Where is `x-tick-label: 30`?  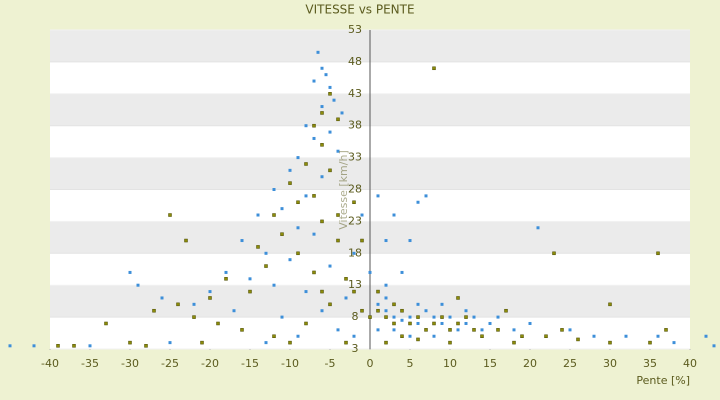
x-tick-label: 30 is located at coordinates (610, 363).